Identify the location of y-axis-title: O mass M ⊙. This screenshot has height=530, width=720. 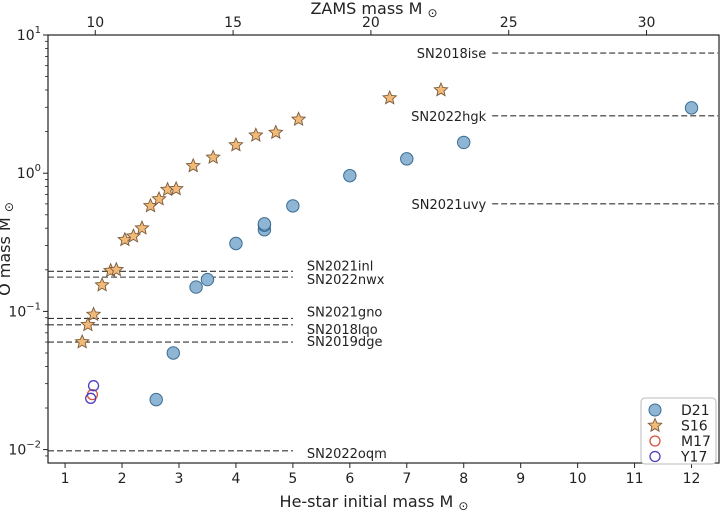
(8, 249).